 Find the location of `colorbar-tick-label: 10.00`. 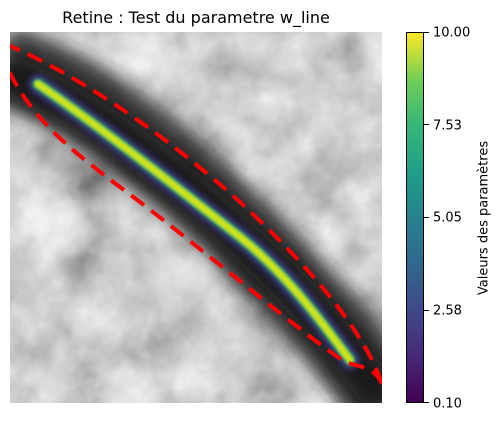

colorbar-tick-label: 10.00 is located at coordinates (452, 33).